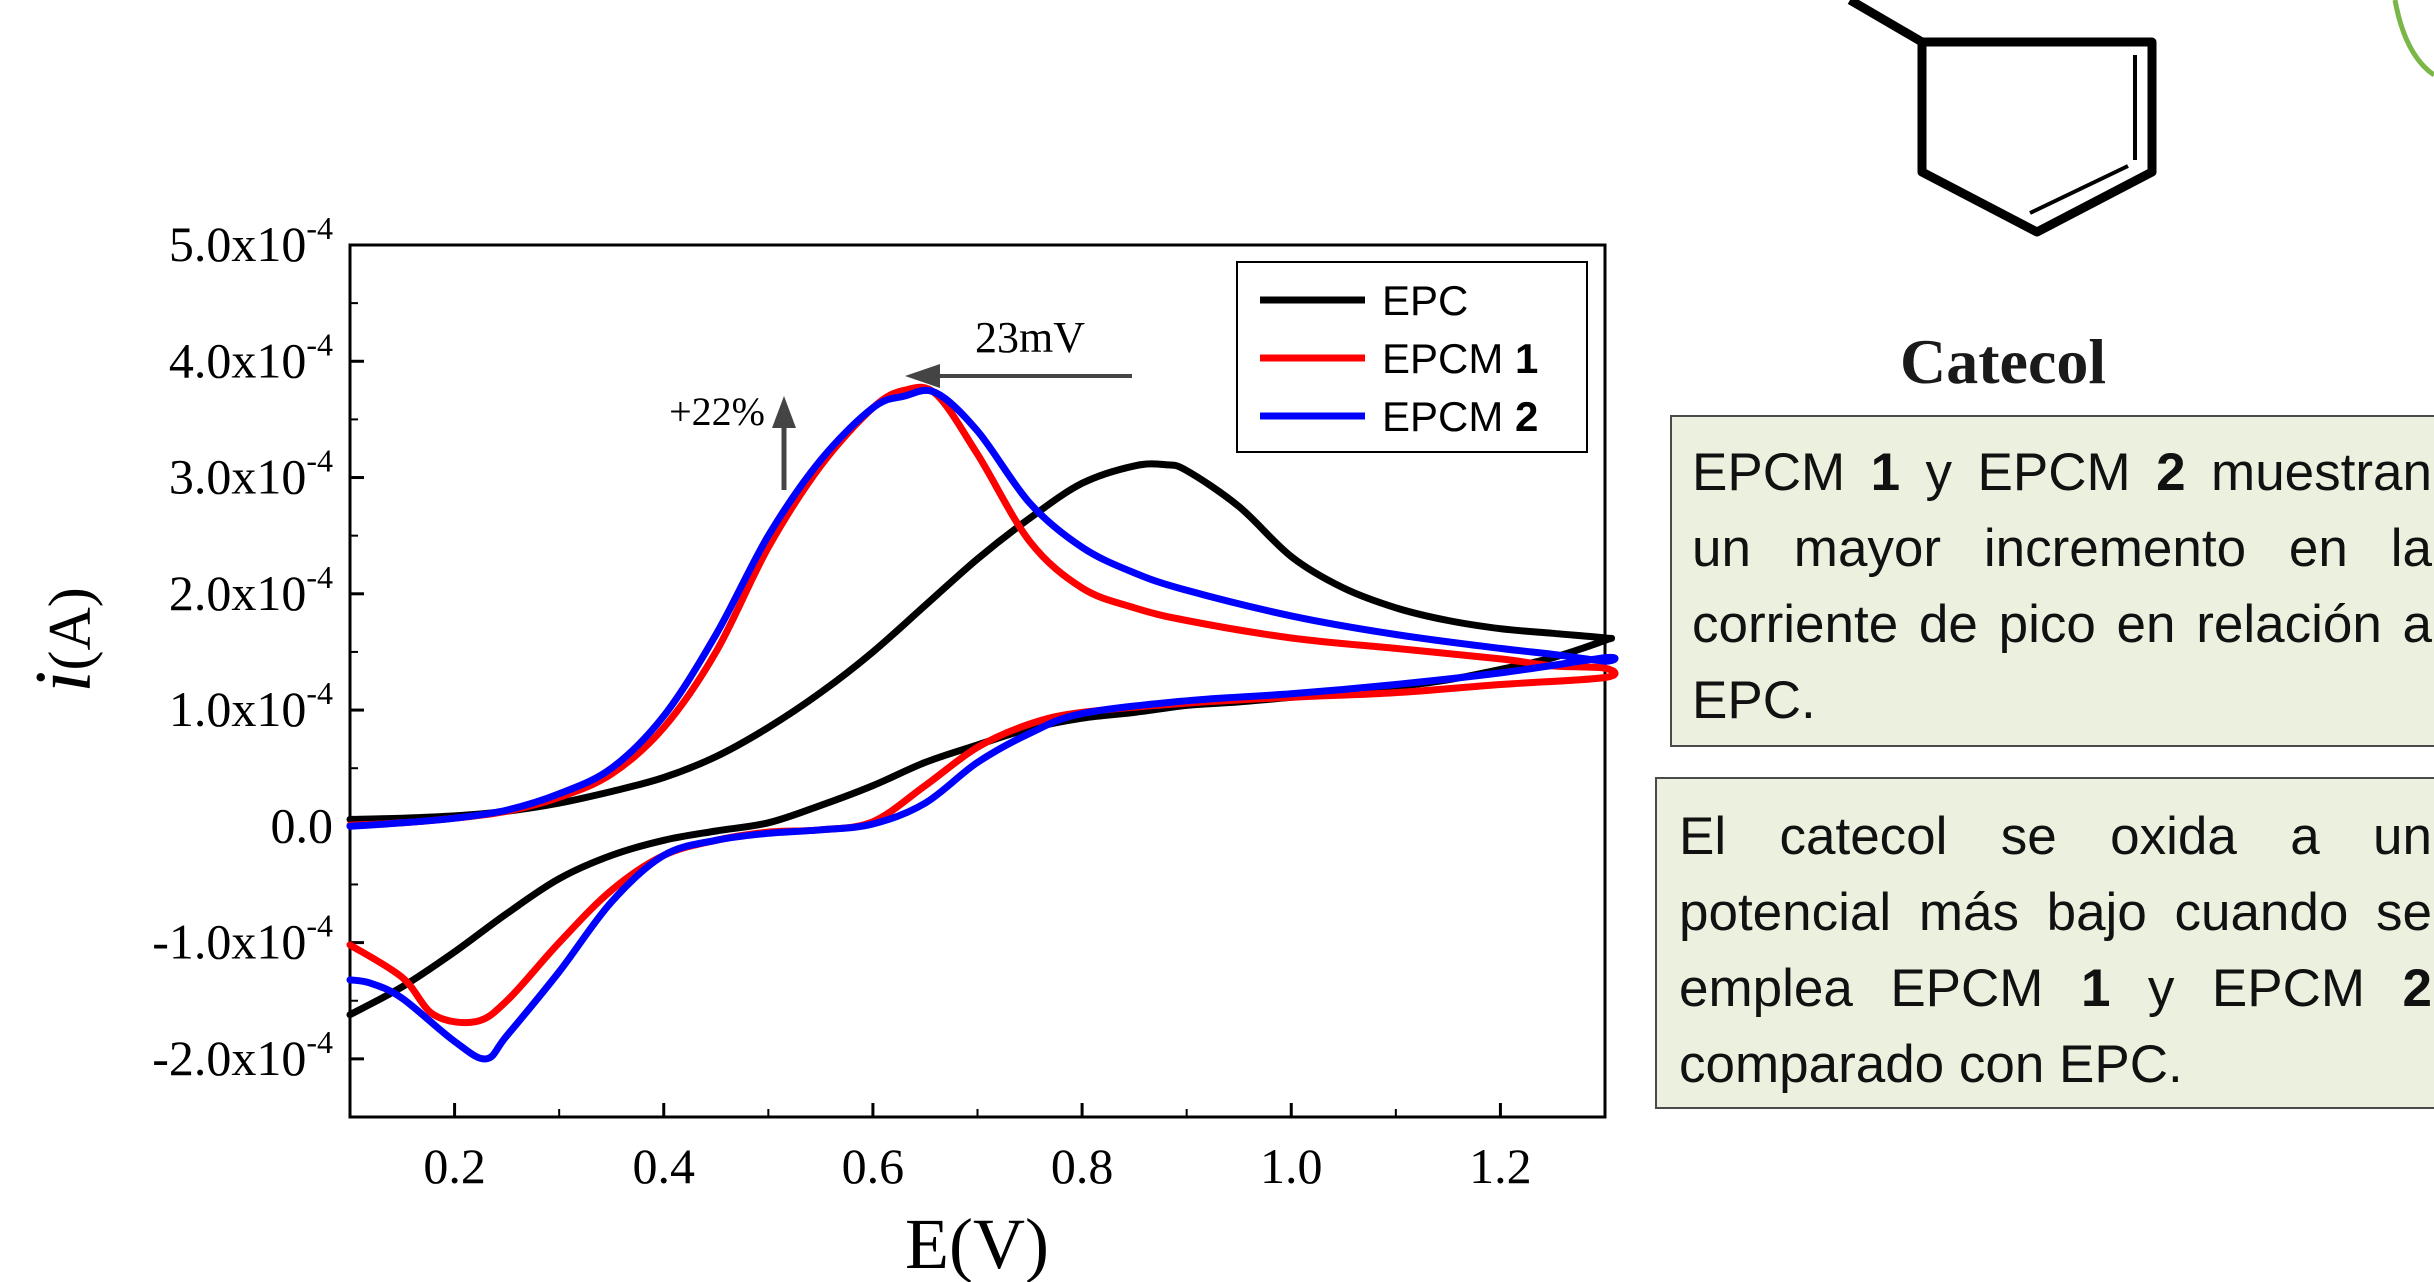  I want to click on shift-annotation: 23mV, so click(1018, 350).